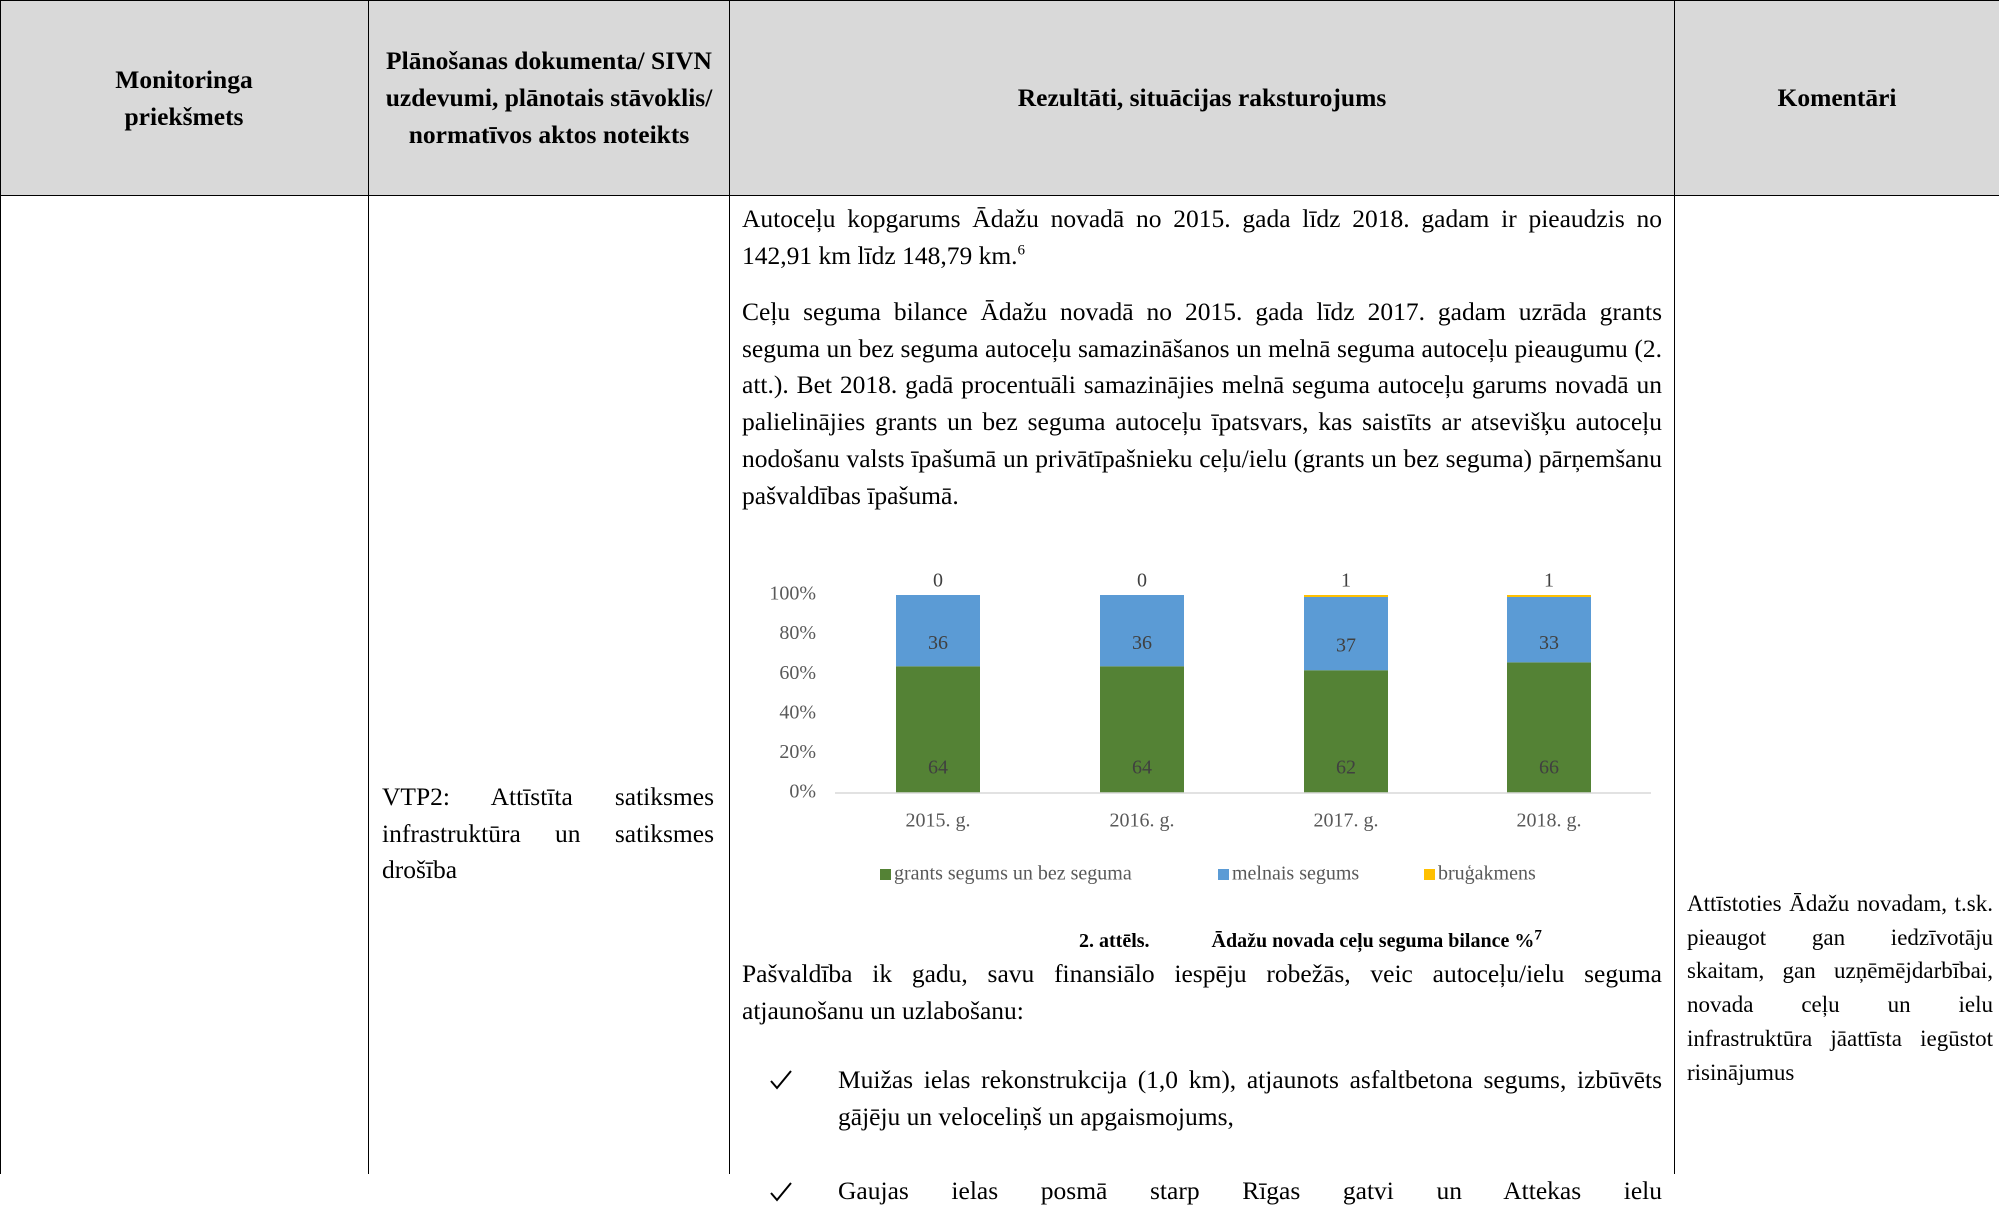  I want to click on y-tick-label: 0%, so click(802, 792).